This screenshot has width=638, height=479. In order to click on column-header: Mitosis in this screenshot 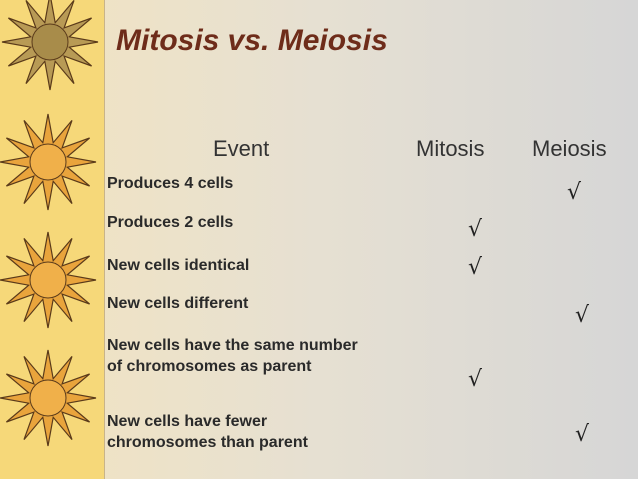, I will do `click(450, 148)`.